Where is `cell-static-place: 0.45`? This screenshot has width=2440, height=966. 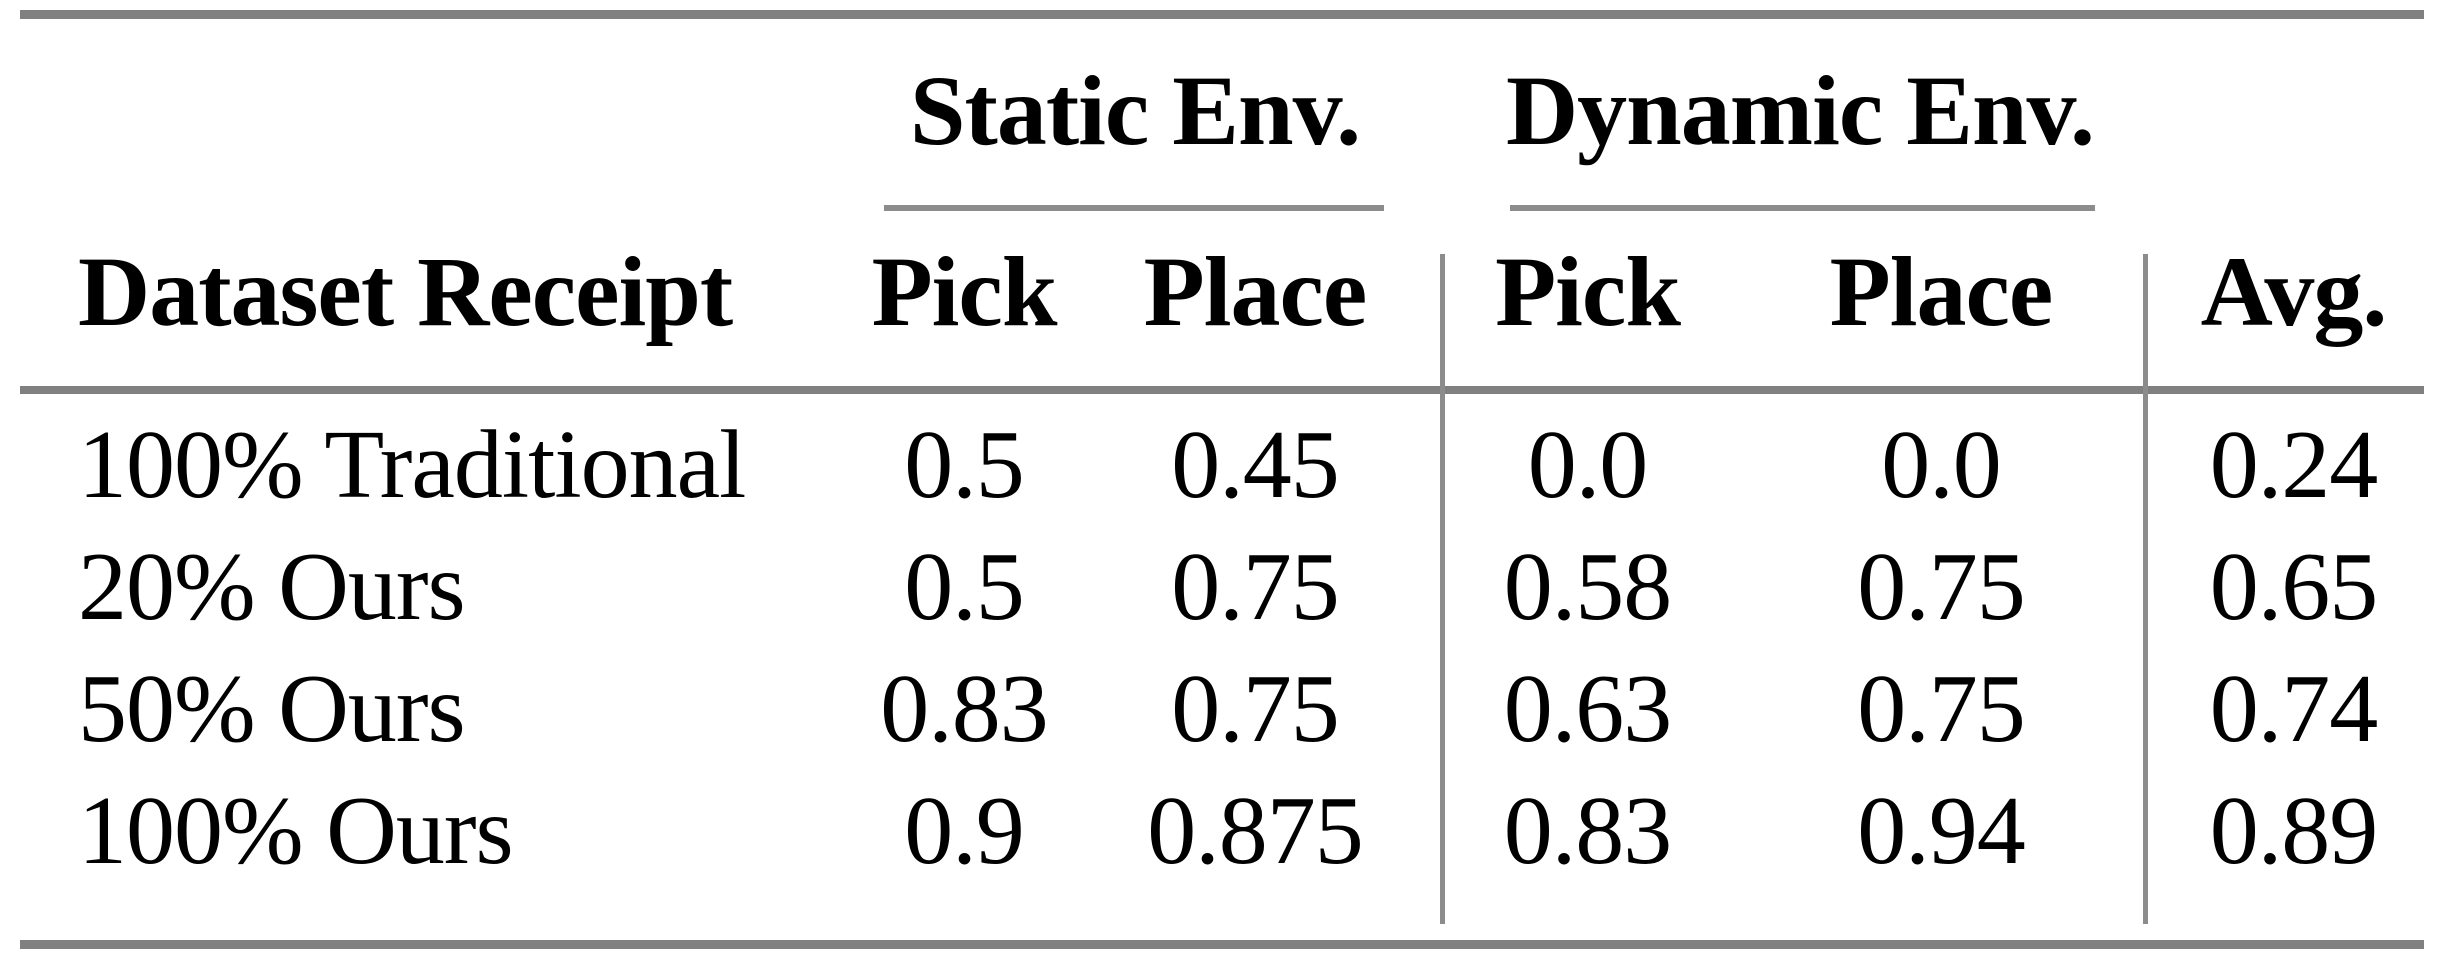
cell-static-place: 0.45 is located at coordinates (1255, 465).